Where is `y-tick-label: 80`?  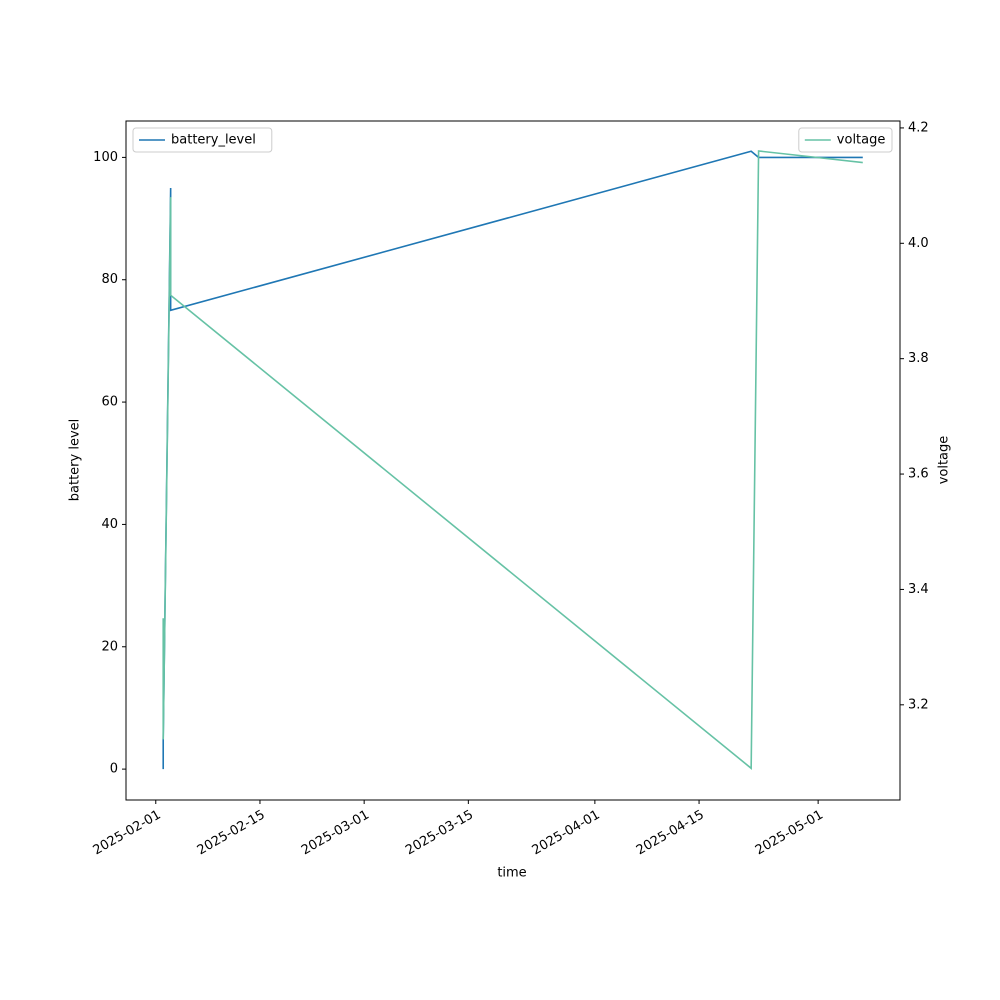
y-tick-label: 80 is located at coordinates (109, 279).